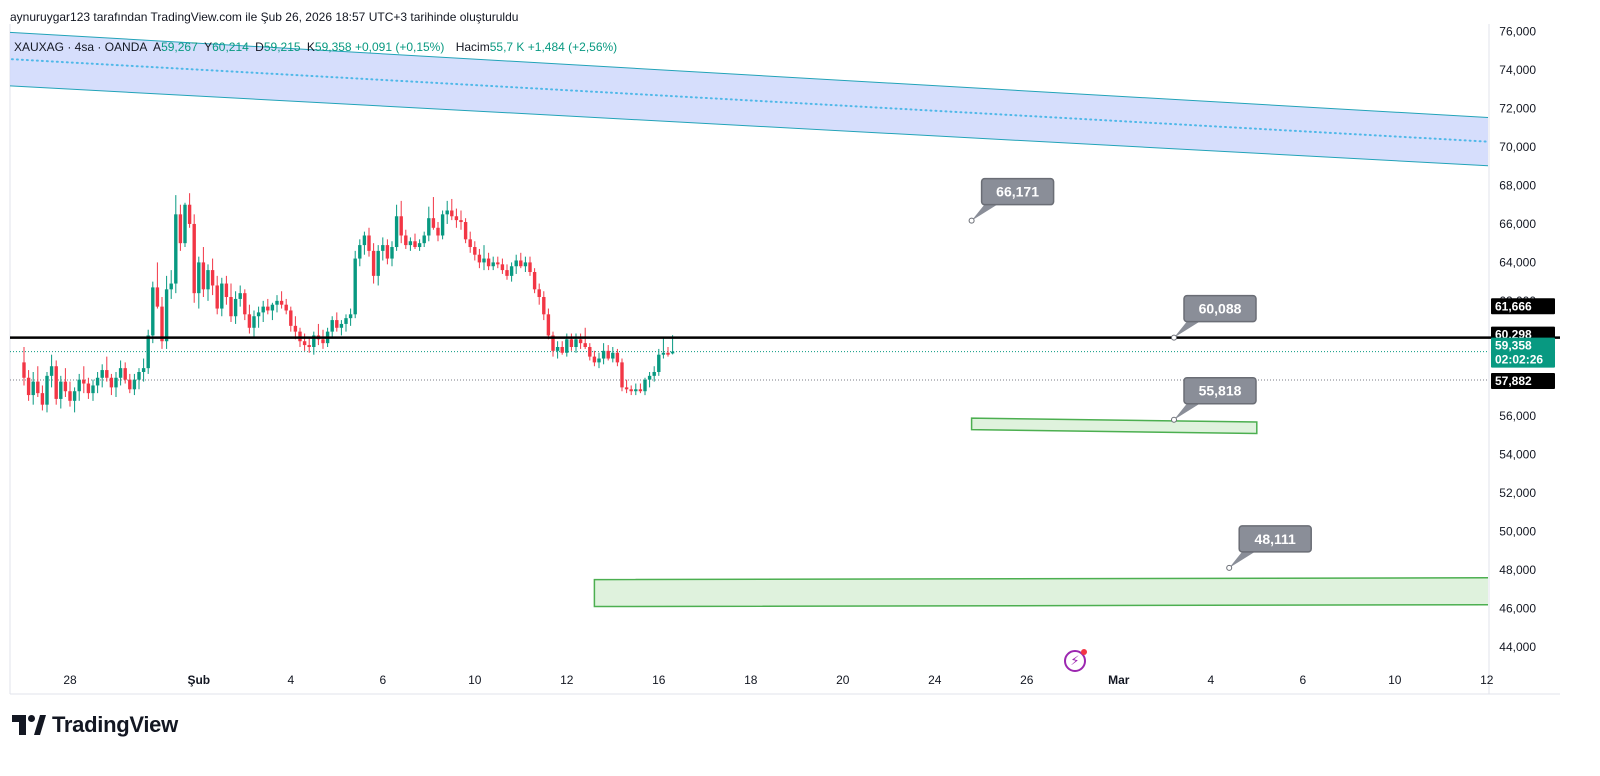 The width and height of the screenshot is (1600, 776). Describe the element at coordinates (1040, 592) in the screenshot. I see `demand-zone-lower` at that location.